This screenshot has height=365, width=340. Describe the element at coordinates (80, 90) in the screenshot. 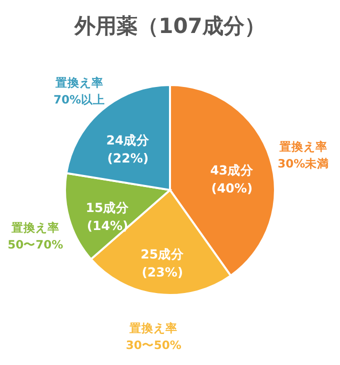

I see `slice-label: 置換え率 70%以上` at that location.